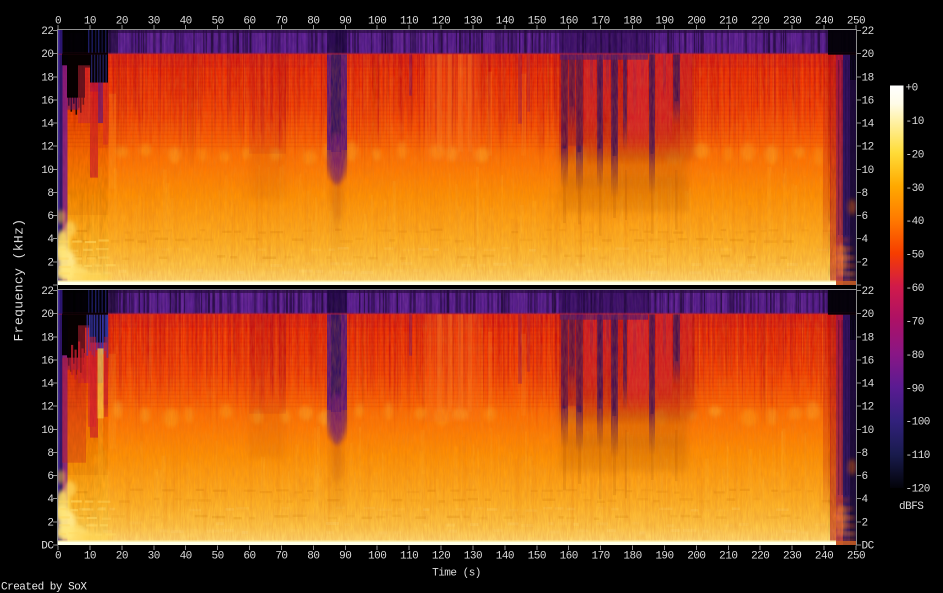  Describe the element at coordinates (377, 22) in the screenshot. I see `svg-text: 100` at that location.